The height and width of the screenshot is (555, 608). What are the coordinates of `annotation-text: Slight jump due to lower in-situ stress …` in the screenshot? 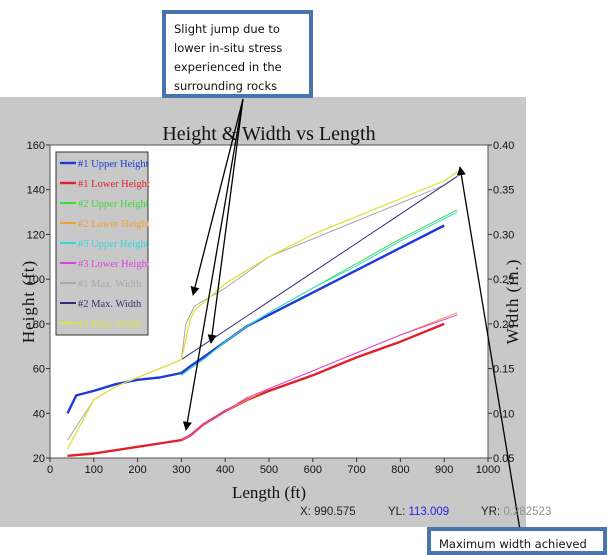 It's located at (228, 57).